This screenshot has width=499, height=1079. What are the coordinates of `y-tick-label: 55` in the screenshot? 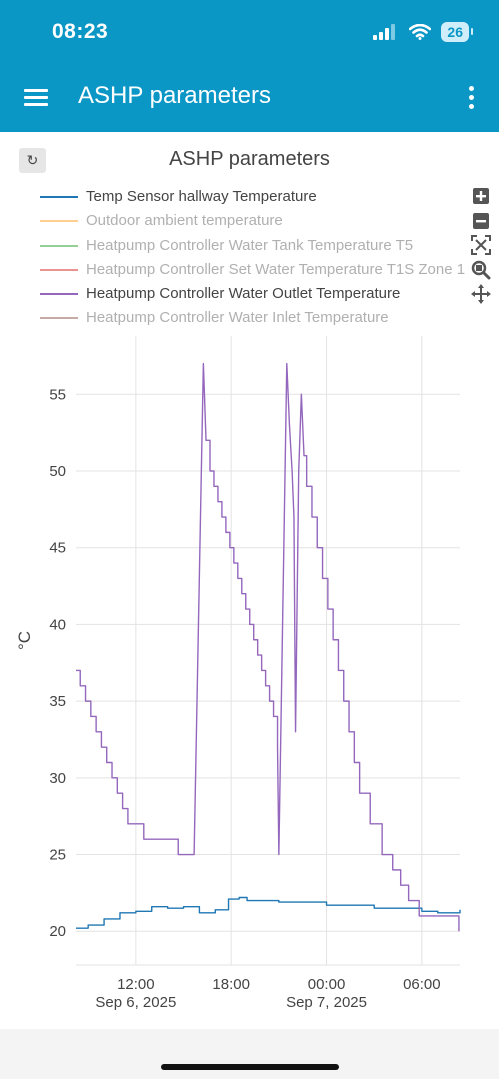 It's located at (57, 394).